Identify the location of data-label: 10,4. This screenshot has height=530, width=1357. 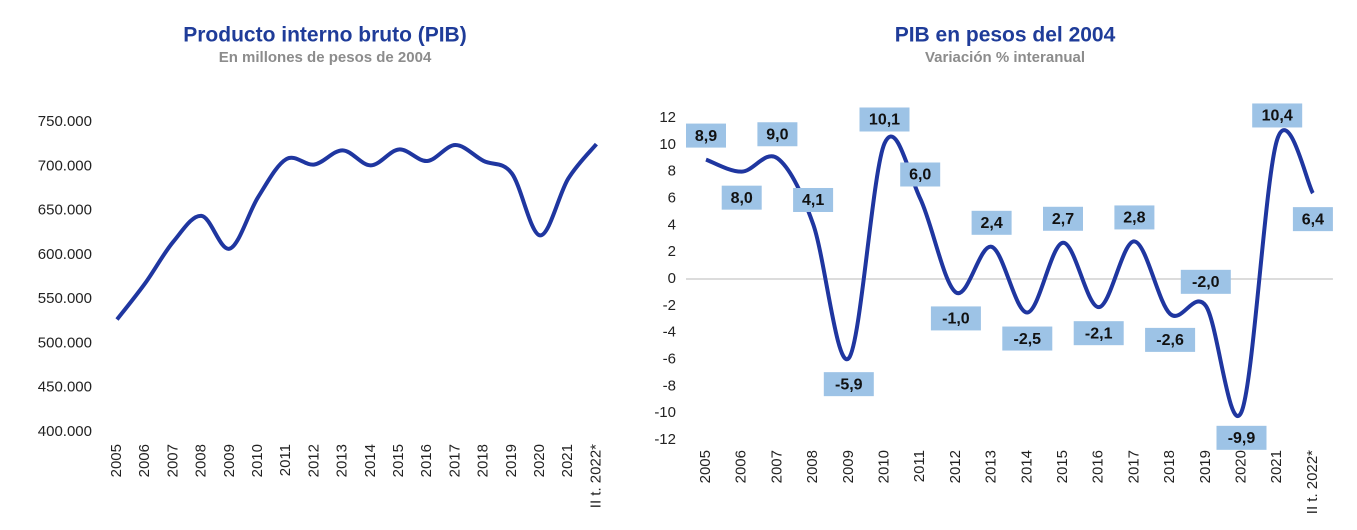
(1277, 116).